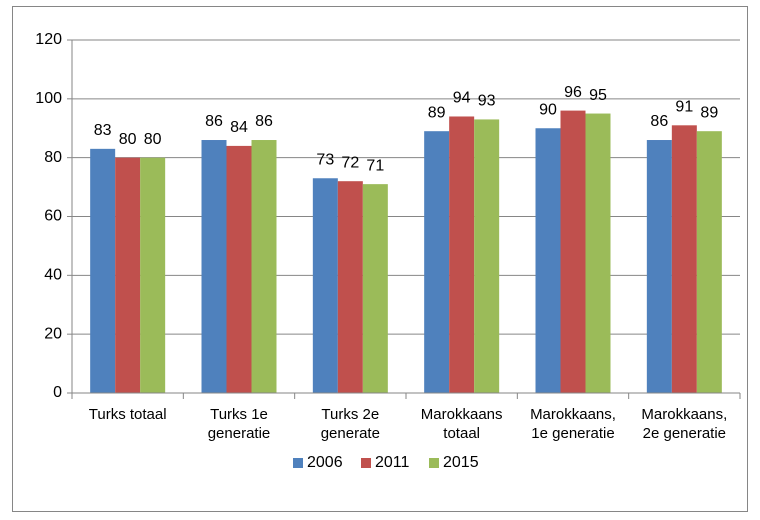 The image size is (760, 520). I want to click on y-tick-label: 60, so click(53, 216).